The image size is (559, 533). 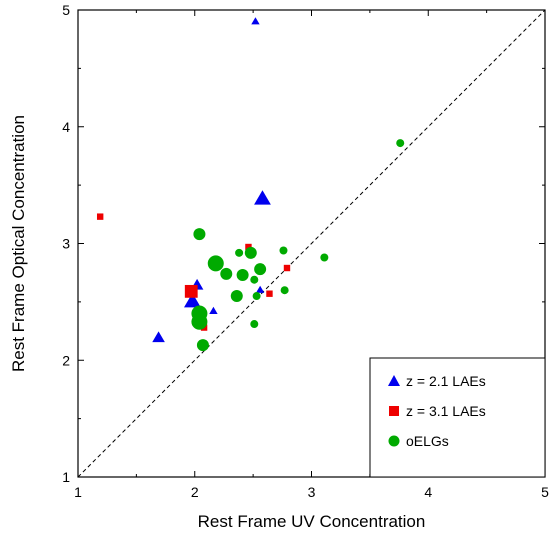 What do you see at coordinates (18, 243) in the screenshot?
I see `y-axis-title: Rest Frame Optical Concentration` at bounding box center [18, 243].